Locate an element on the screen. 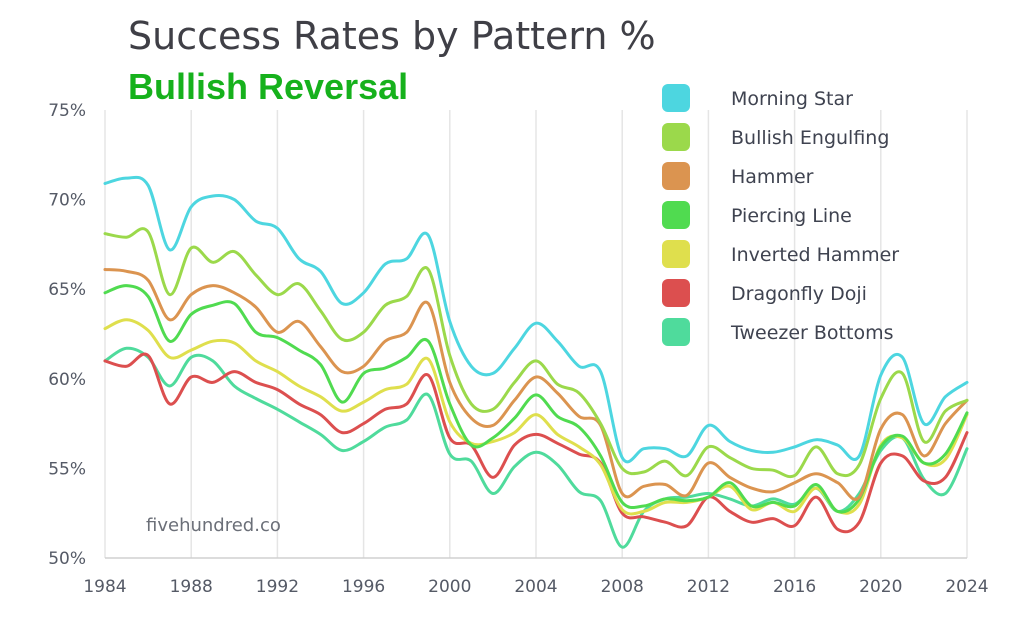 The width and height of the screenshot is (1020, 623). legend-label-tweezer-bottoms: Tweezer Bottoms is located at coordinates (811, 333).